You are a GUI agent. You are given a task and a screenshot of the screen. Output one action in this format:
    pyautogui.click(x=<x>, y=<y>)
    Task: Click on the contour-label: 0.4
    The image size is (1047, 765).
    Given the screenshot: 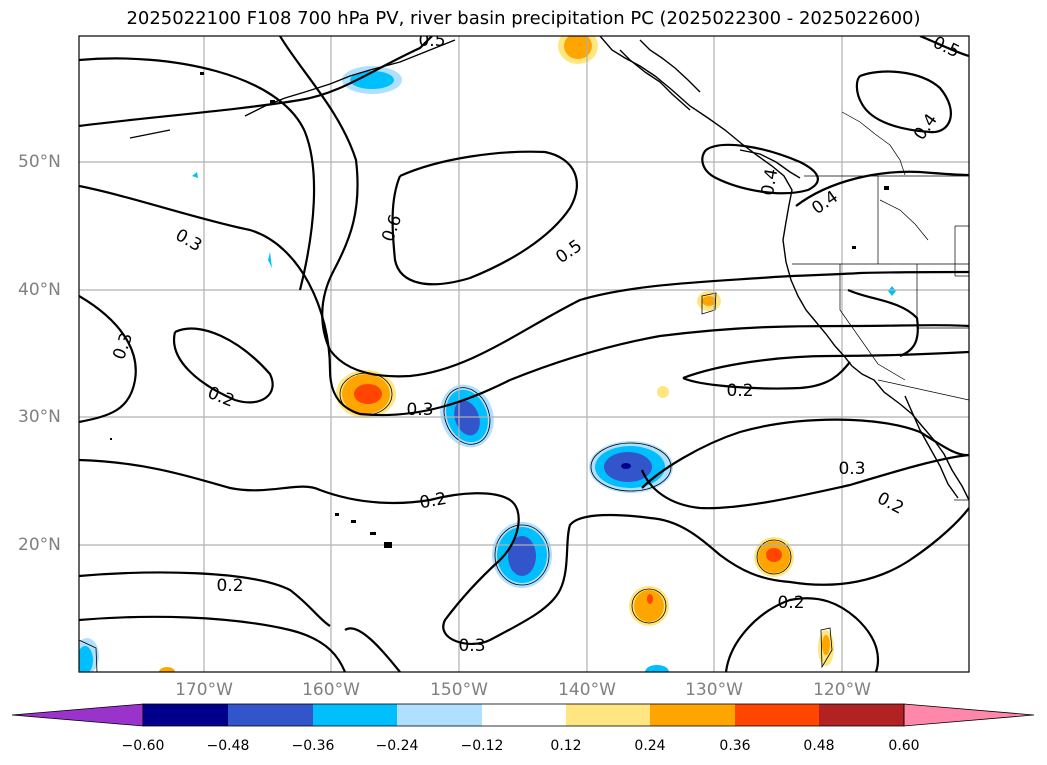 What is the action you would take?
    pyautogui.click(x=770, y=182)
    